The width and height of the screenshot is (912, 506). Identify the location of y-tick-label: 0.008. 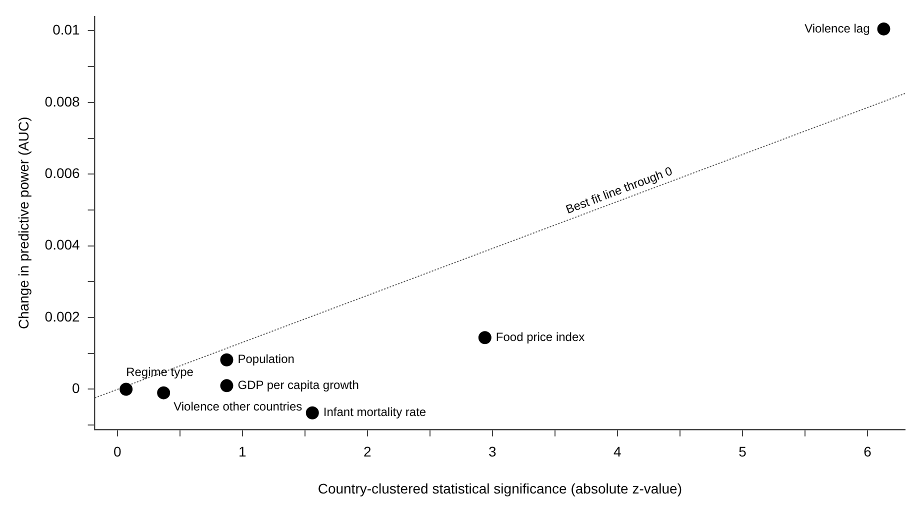
(62, 101).